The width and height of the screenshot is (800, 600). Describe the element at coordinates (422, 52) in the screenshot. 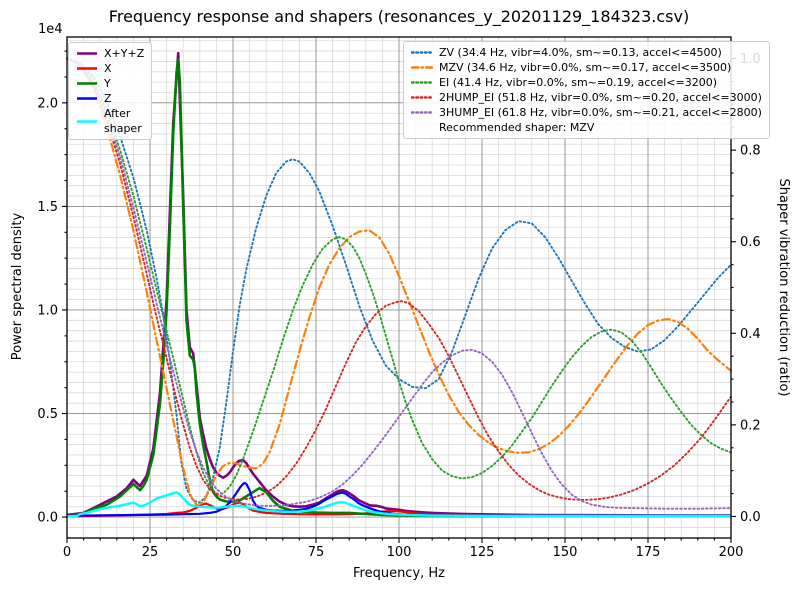

I see `zv-line-swatch` at that location.